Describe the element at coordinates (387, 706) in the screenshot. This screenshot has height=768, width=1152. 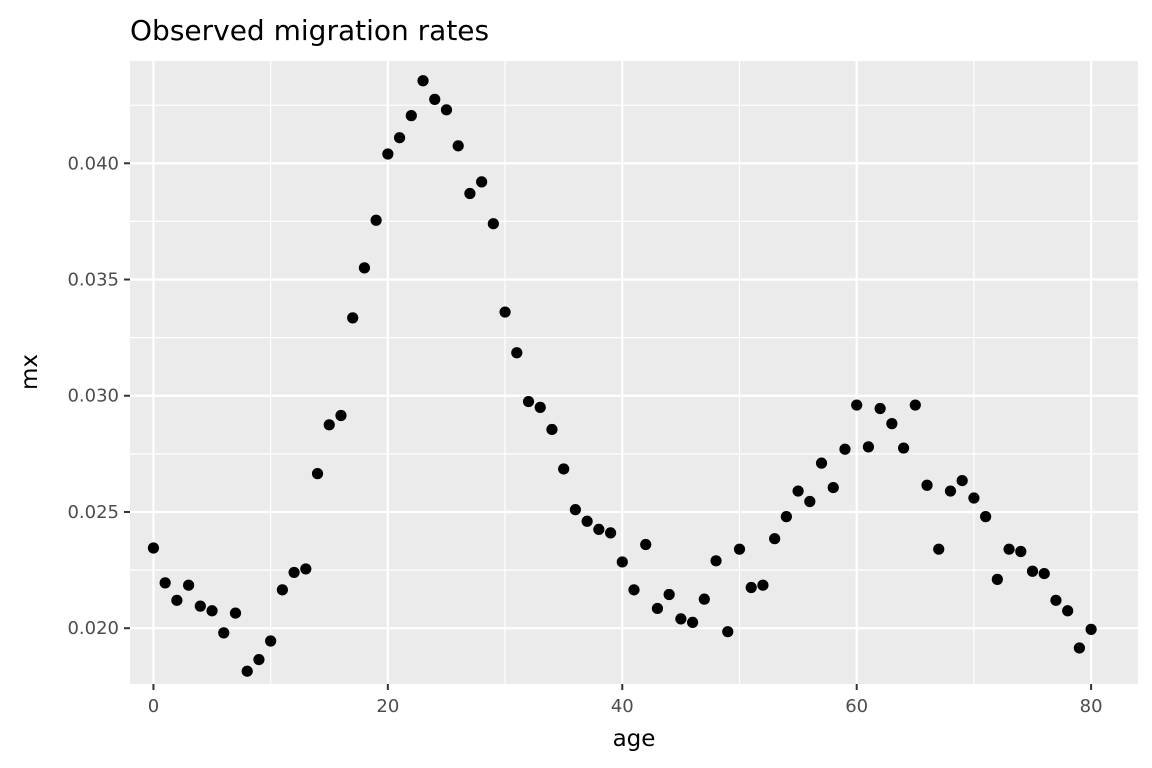
I see `x-tick-label: 20` at that location.